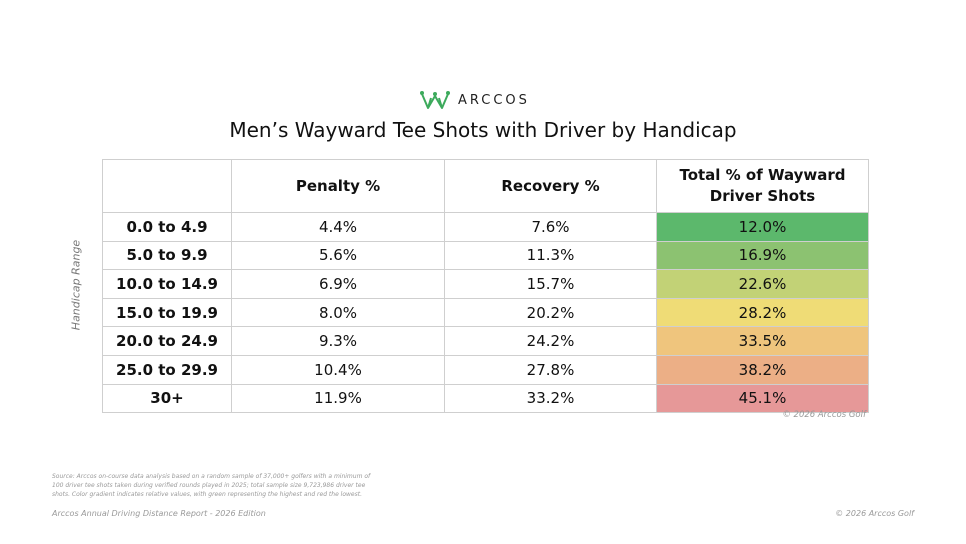  What do you see at coordinates (874, 513) in the screenshot?
I see `footer-copyright: © 2026 Arccos Golf` at bounding box center [874, 513].